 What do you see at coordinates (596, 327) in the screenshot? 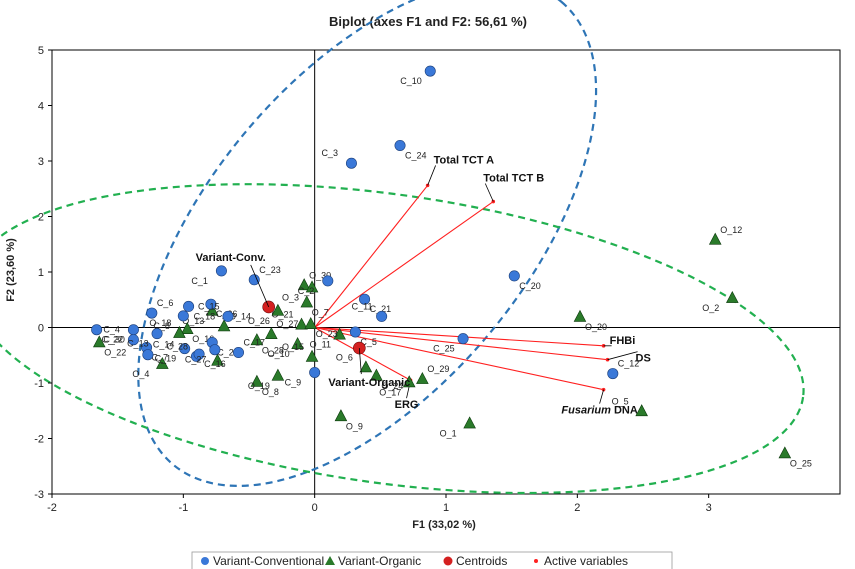
I see `point-label: O_20` at bounding box center [596, 327].